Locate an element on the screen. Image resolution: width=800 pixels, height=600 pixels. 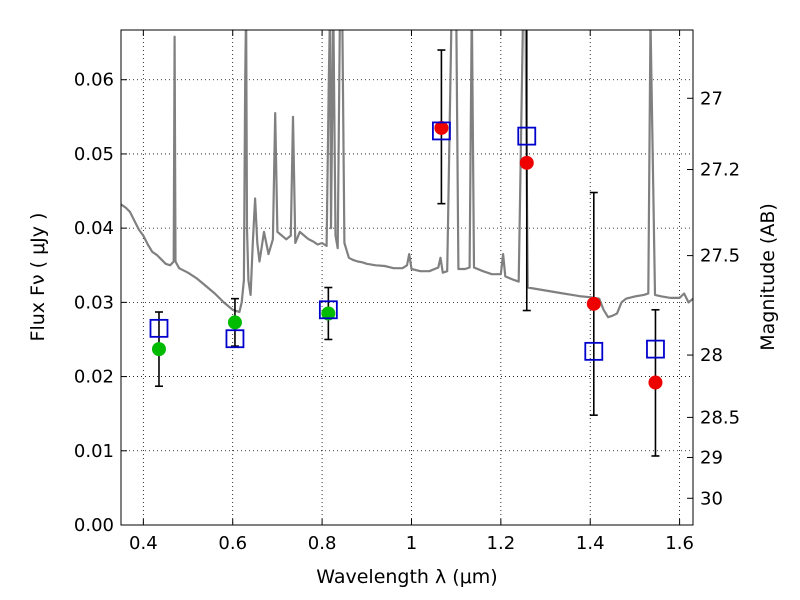
x-tick-label-0: 0.4 is located at coordinates (143, 543).